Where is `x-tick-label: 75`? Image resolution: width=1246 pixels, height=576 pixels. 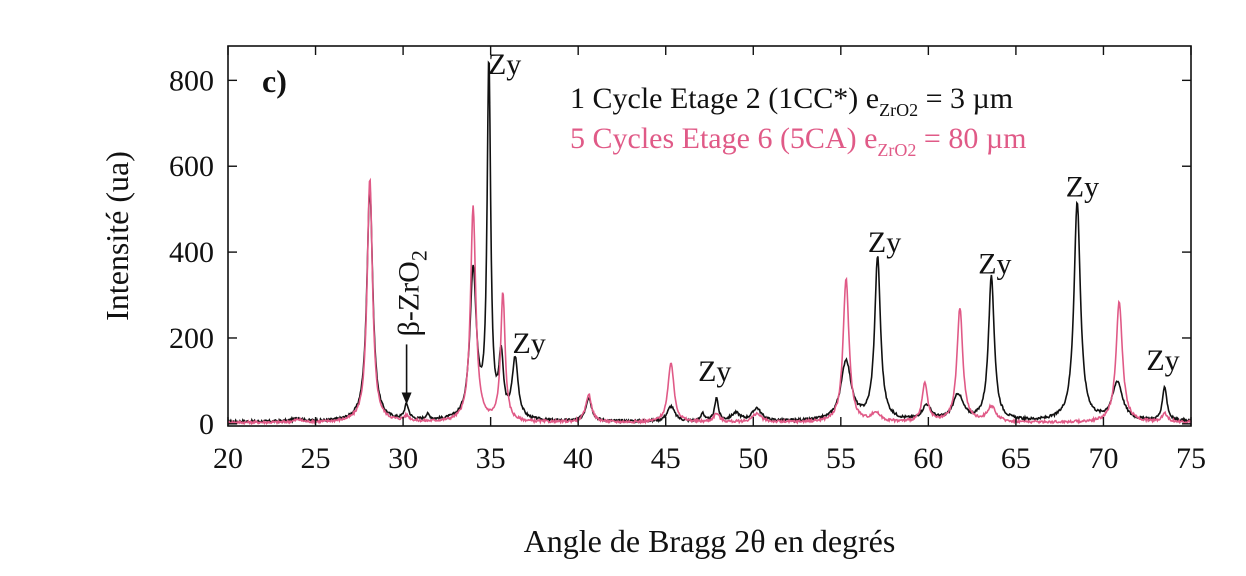 x-tick-label: 75 is located at coordinates (1191, 458).